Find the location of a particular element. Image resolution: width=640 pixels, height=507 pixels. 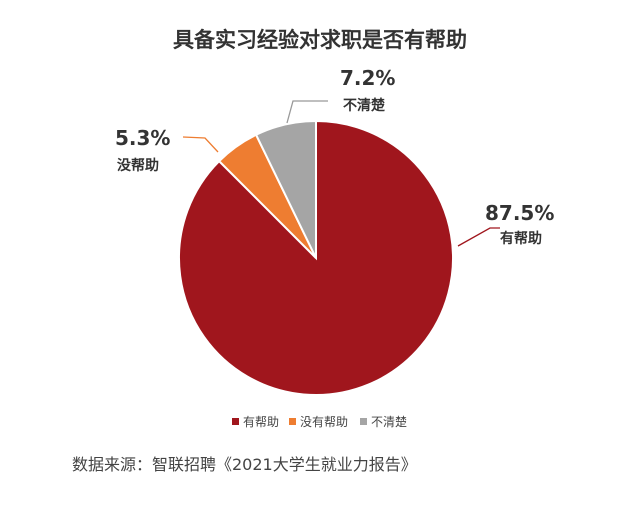

chart-title: 具备实习经验对求职是否有帮助 is located at coordinates (320, 40).